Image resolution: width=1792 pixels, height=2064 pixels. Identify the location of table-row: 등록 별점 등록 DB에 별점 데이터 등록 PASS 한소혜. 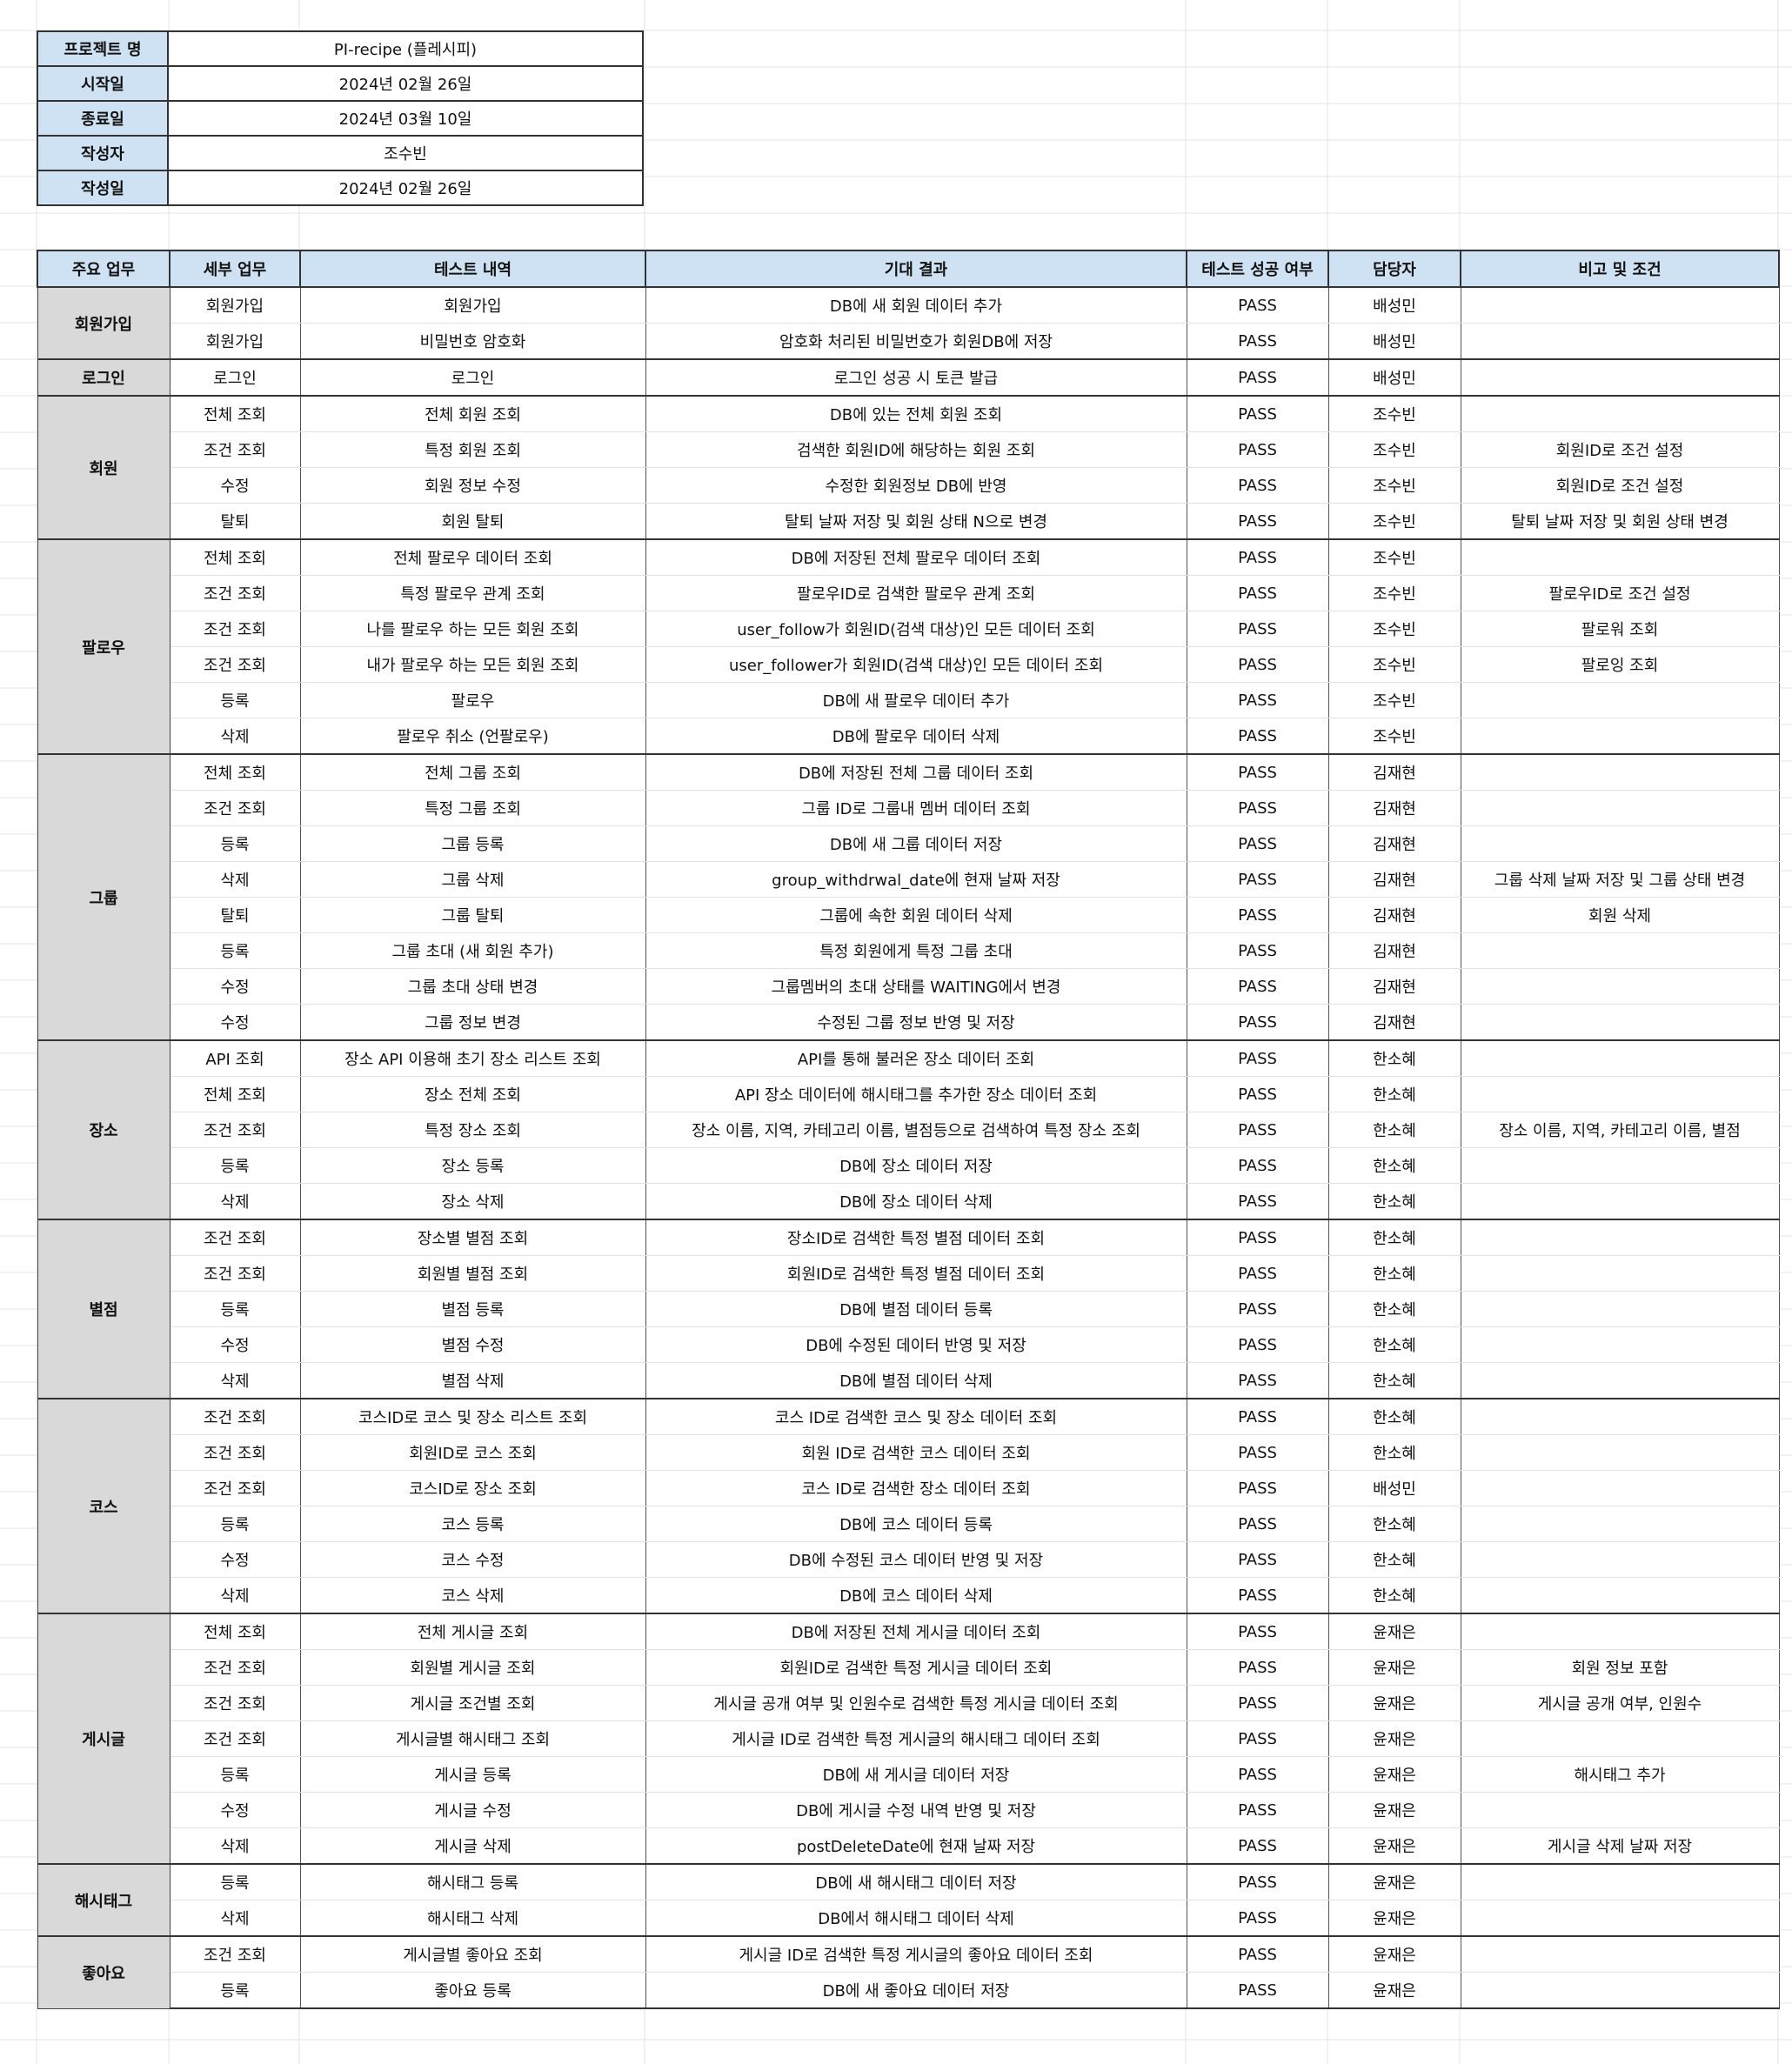
(908, 1309).